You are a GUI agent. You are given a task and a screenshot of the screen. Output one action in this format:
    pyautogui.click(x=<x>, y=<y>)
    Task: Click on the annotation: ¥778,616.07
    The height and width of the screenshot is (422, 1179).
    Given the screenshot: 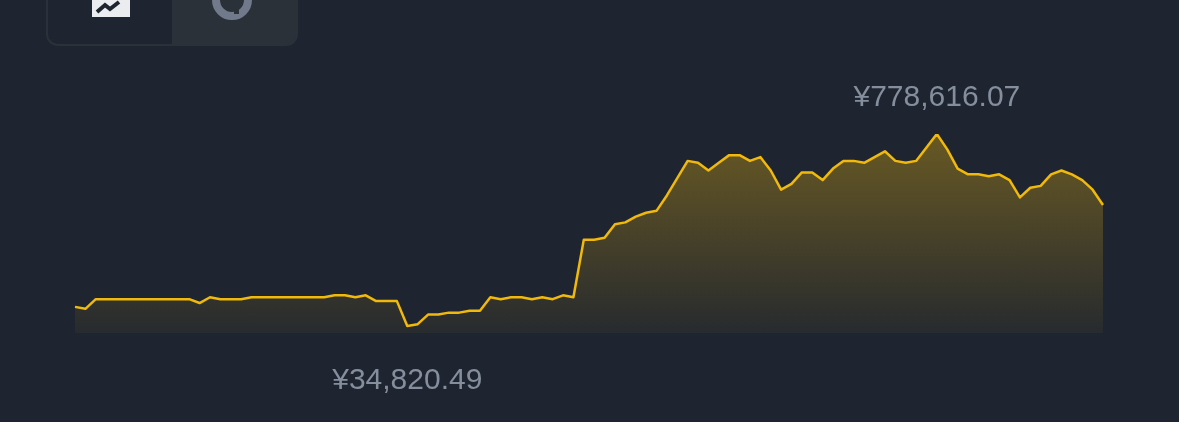 What is the action you would take?
    pyautogui.click(x=936, y=96)
    